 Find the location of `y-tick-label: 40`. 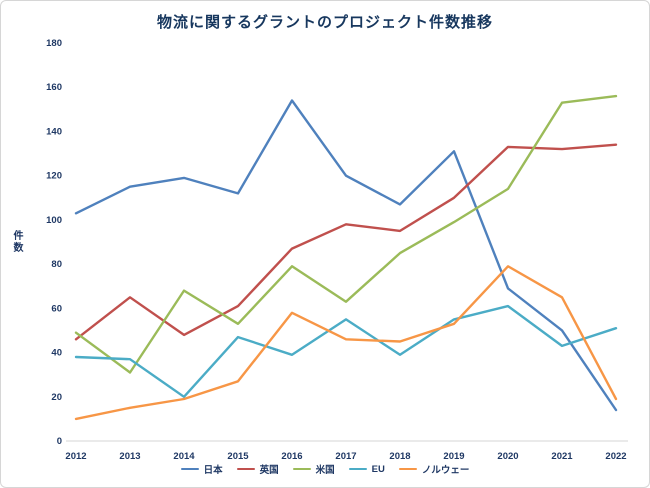

y-tick-label: 40 is located at coordinates (56, 353).